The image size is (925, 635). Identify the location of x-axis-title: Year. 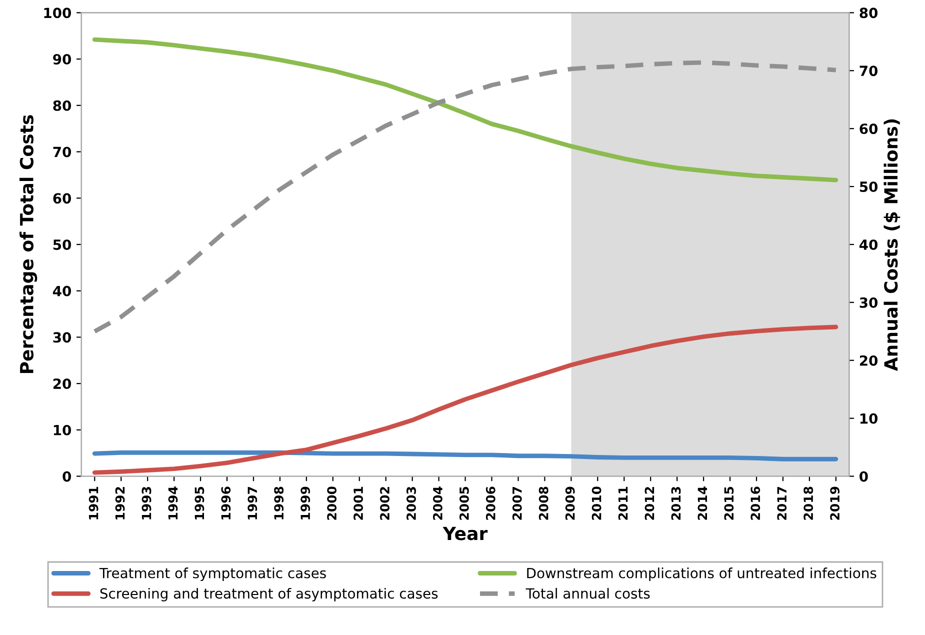
(465, 533).